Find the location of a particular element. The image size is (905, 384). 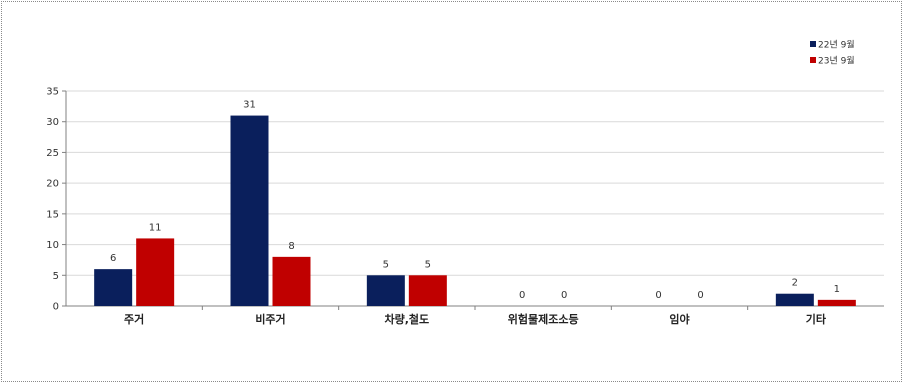

y-tick-label: 5 is located at coordinates (56, 276).